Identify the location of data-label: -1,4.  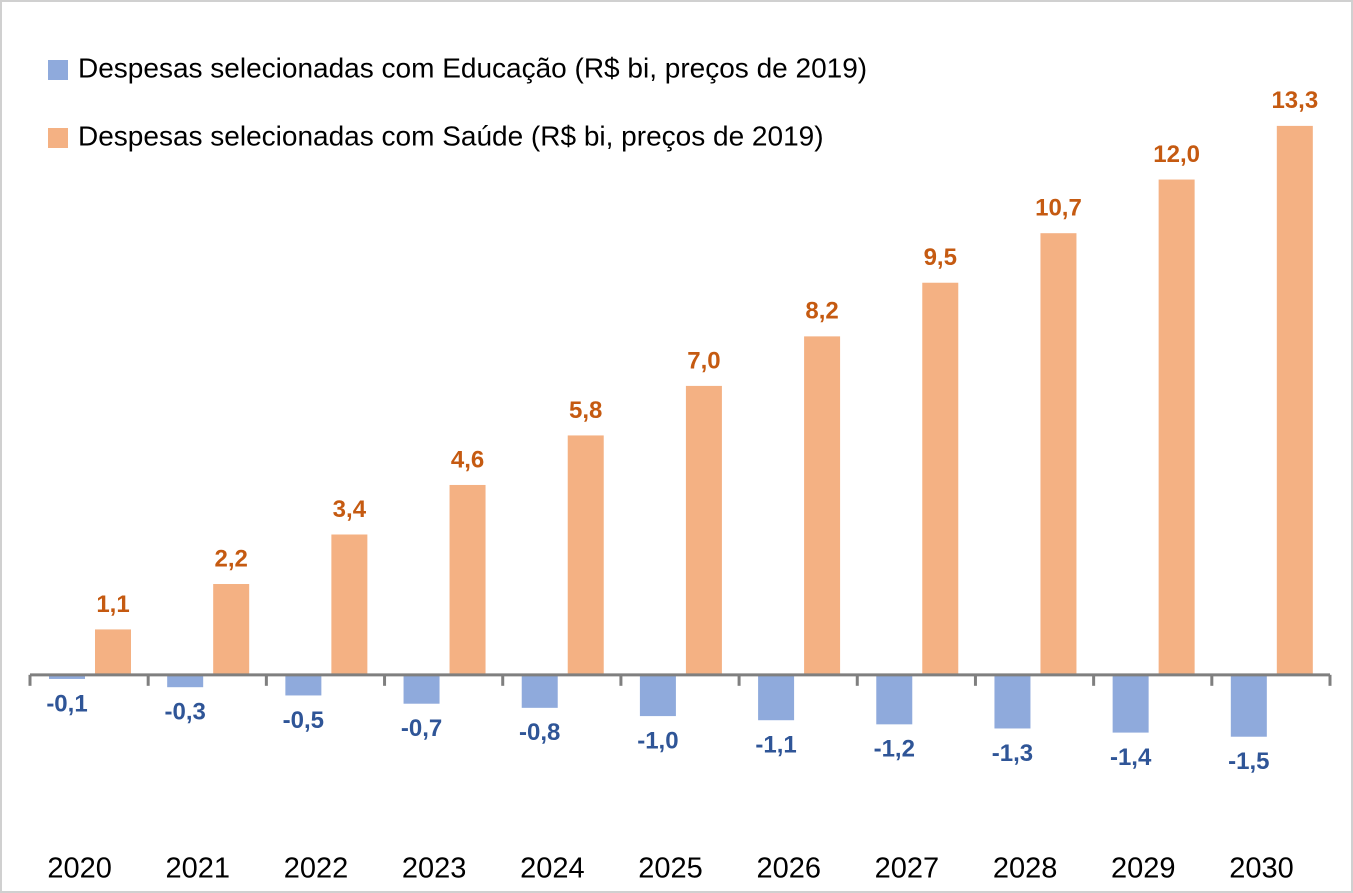
(1131, 757).